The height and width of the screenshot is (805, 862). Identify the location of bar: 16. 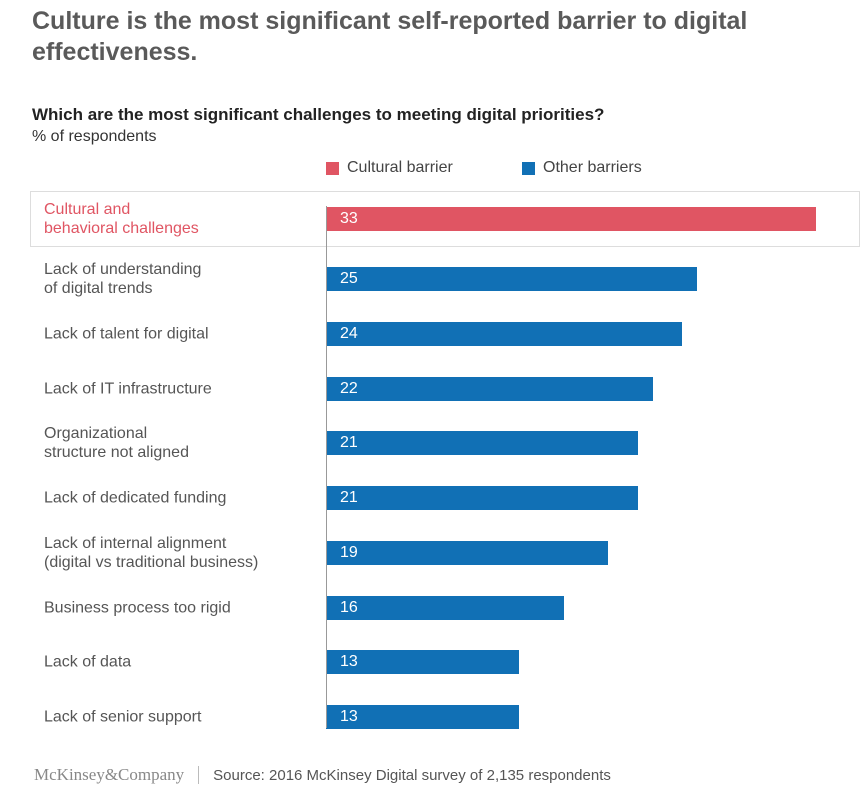
(445, 608).